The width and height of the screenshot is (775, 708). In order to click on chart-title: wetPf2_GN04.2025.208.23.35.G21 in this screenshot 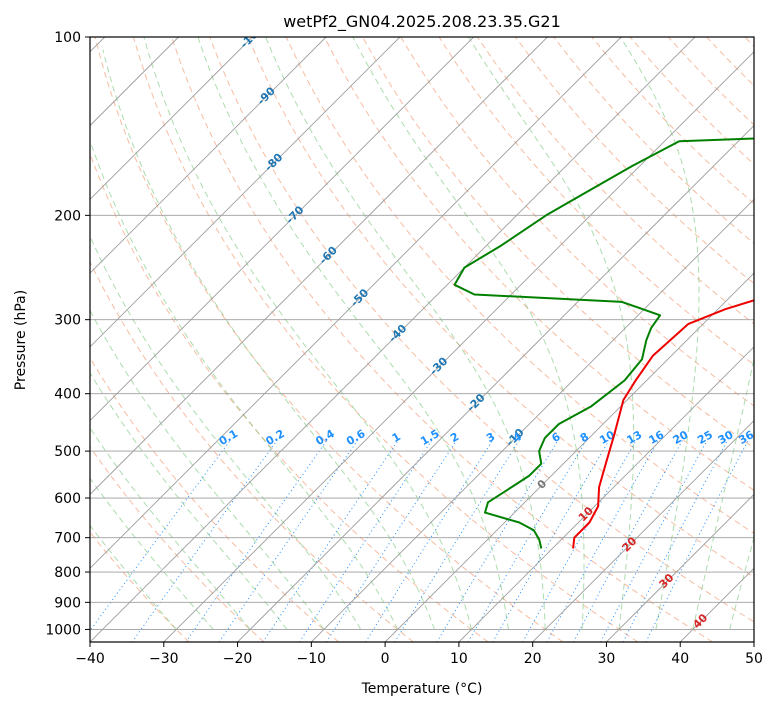, I will do `click(422, 22)`.